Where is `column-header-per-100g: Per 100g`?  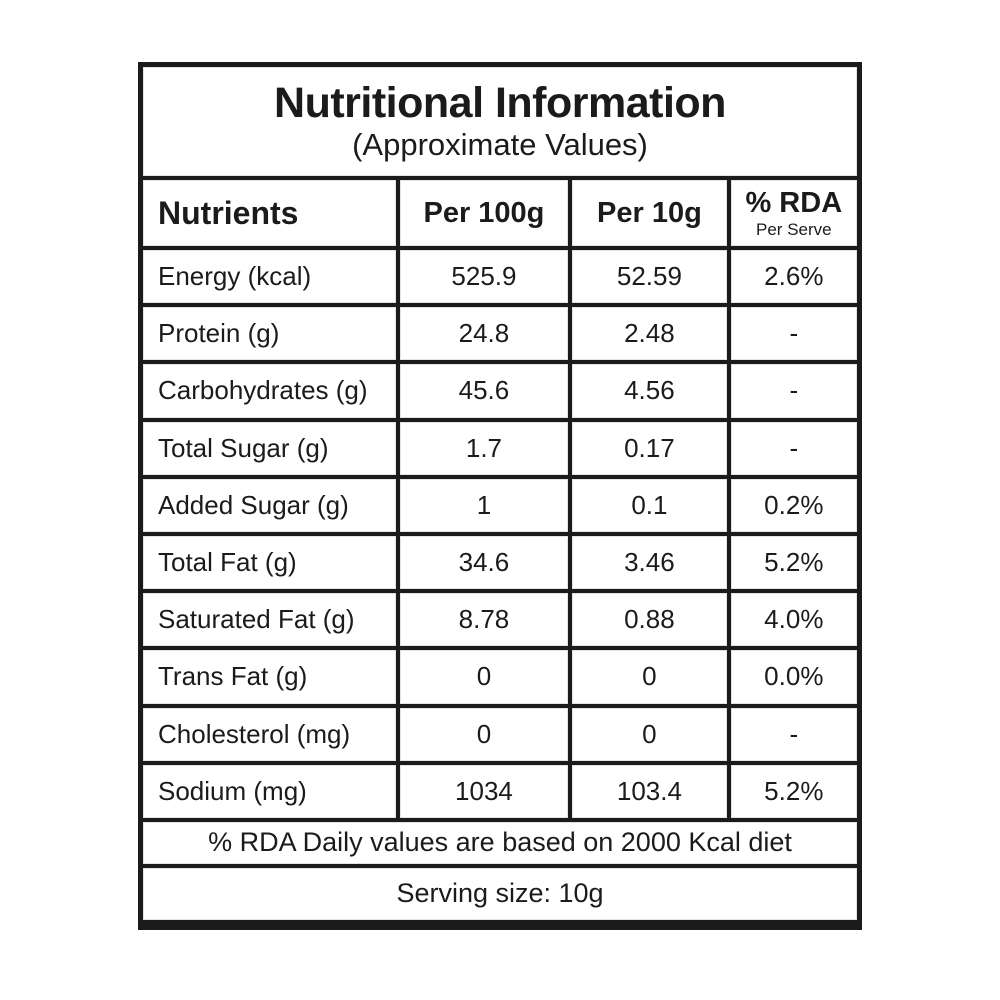
column-header-per-100g: Per 100g is located at coordinates (484, 213).